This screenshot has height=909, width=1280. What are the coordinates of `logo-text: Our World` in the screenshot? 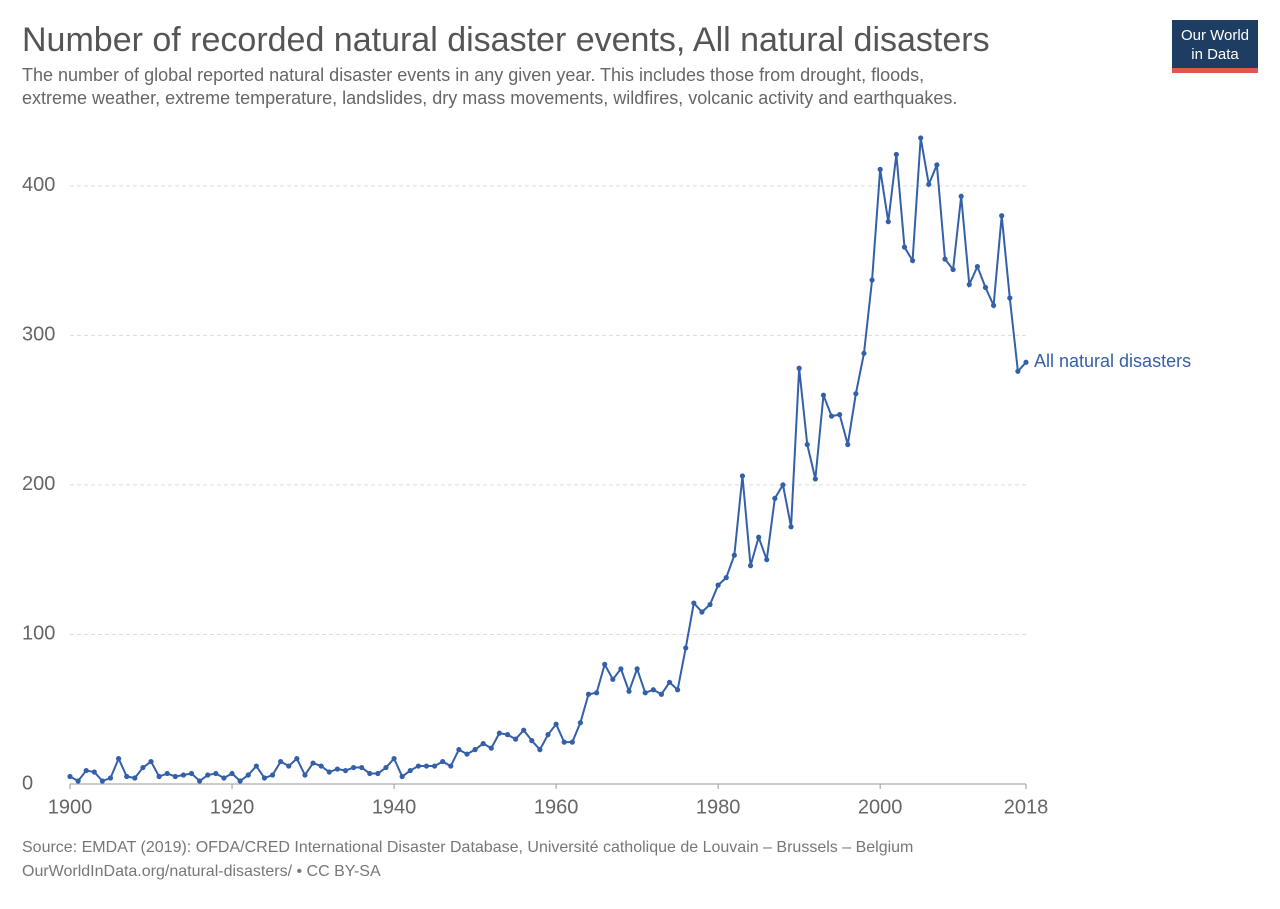 It's located at (1215, 35).